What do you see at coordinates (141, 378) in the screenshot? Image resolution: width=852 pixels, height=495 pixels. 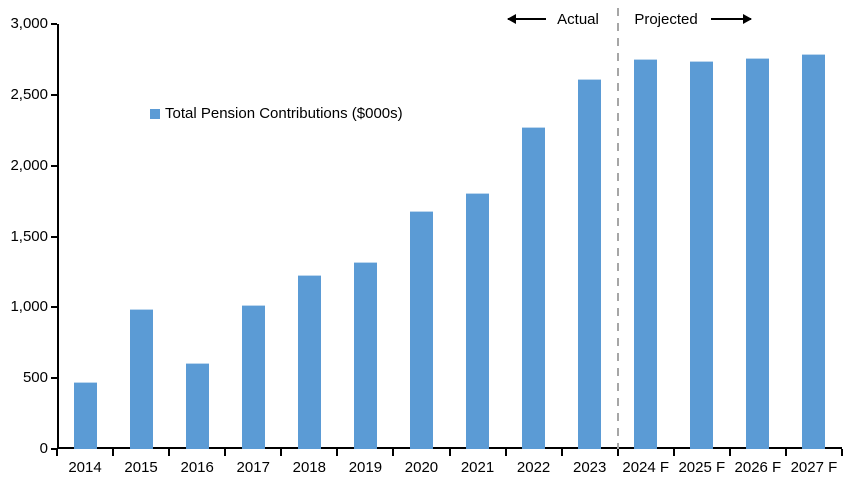 I see `bar-2015` at bounding box center [141, 378].